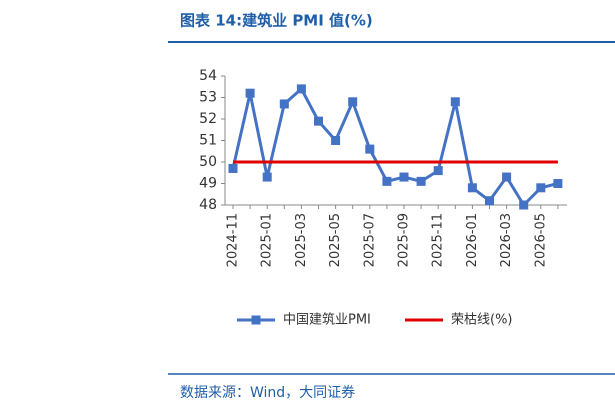 The height and width of the screenshot is (419, 615). What do you see at coordinates (276, 21) in the screenshot?
I see `chart-title: 图表 14:建筑业 PMI 值(%)` at bounding box center [276, 21].